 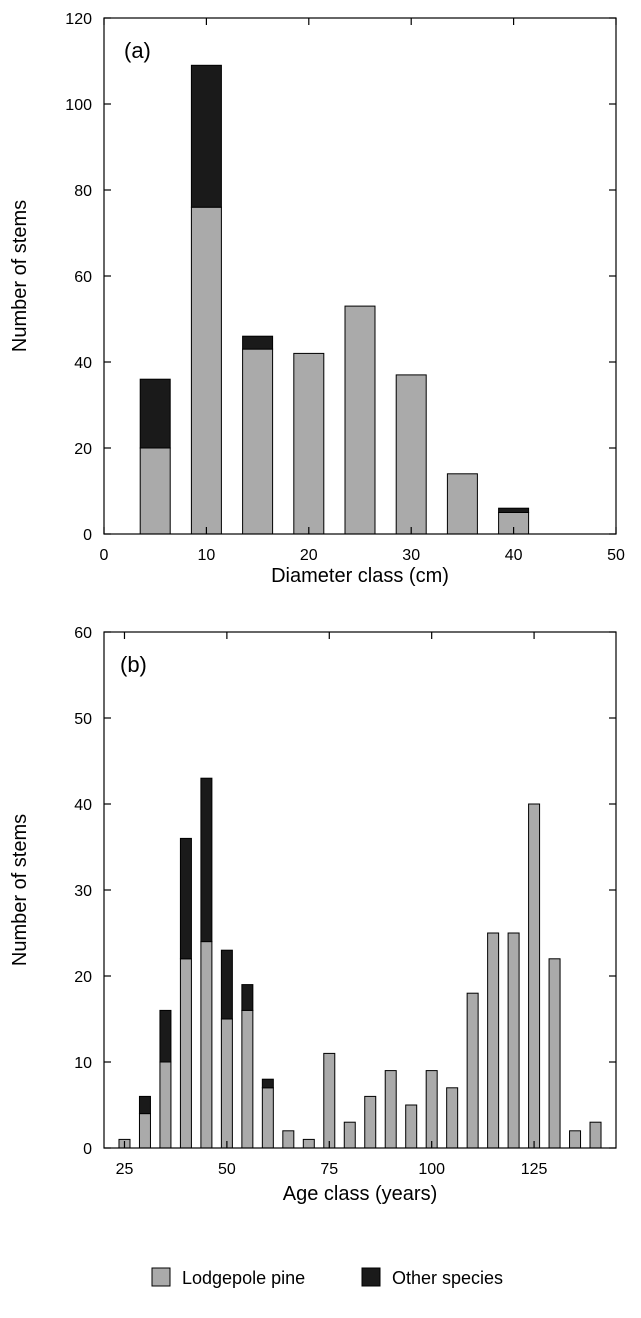 I want to click on y-tick-label: 50, so click(x=83, y=719).